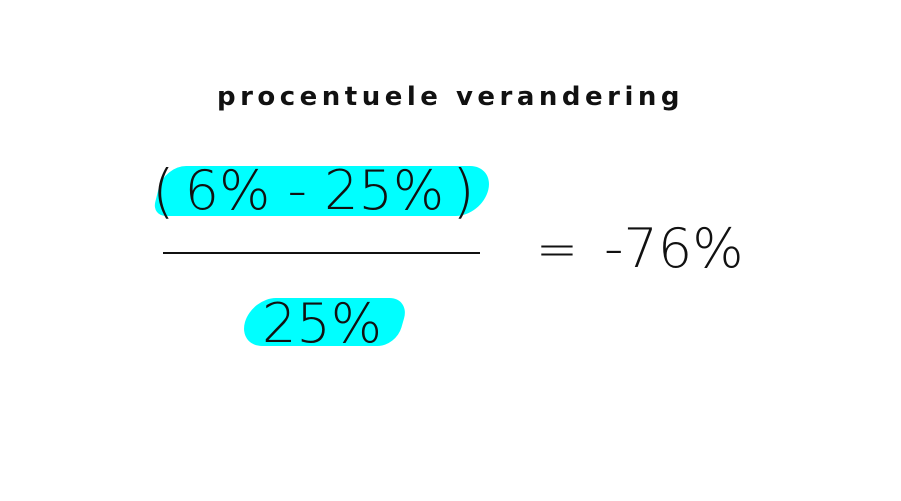 The image size is (901, 501). I want to click on equals-sign: =, so click(557, 249).